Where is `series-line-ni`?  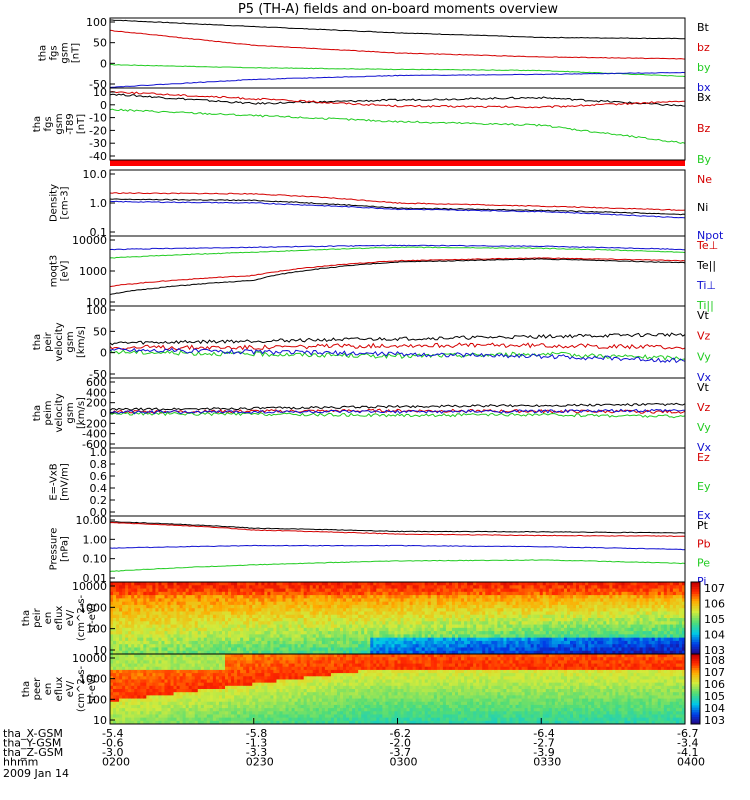
series-line-ni is located at coordinates (397, 207).